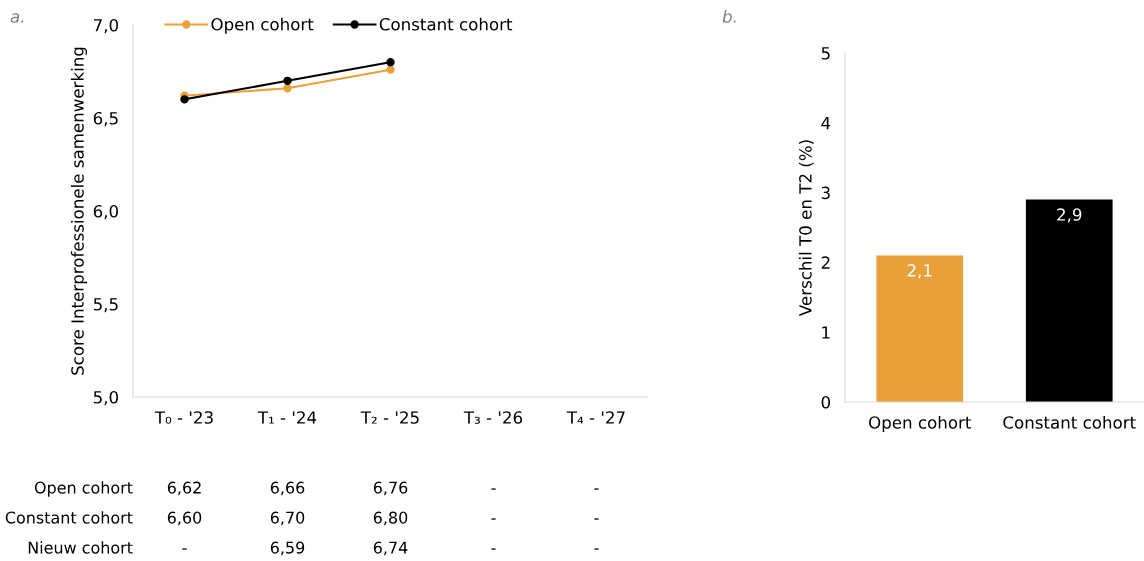  Describe the element at coordinates (287, 417) in the screenshot. I see `x-tick-label: T₁ - '24` at that location.